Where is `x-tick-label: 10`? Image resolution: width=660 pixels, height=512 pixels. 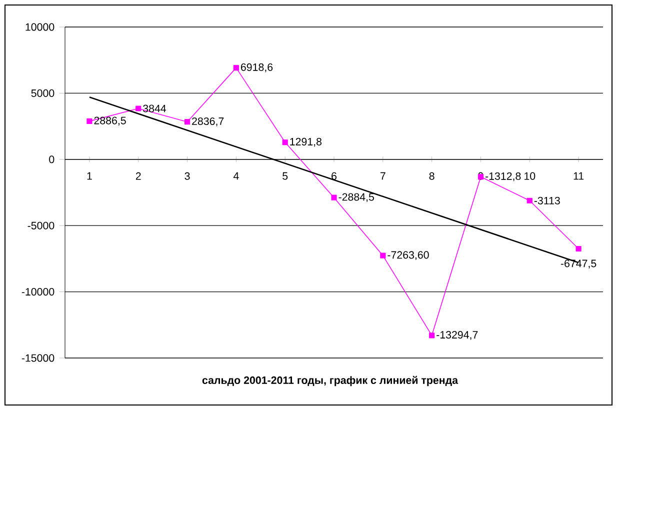 x-tick-label: 10 is located at coordinates (530, 176).